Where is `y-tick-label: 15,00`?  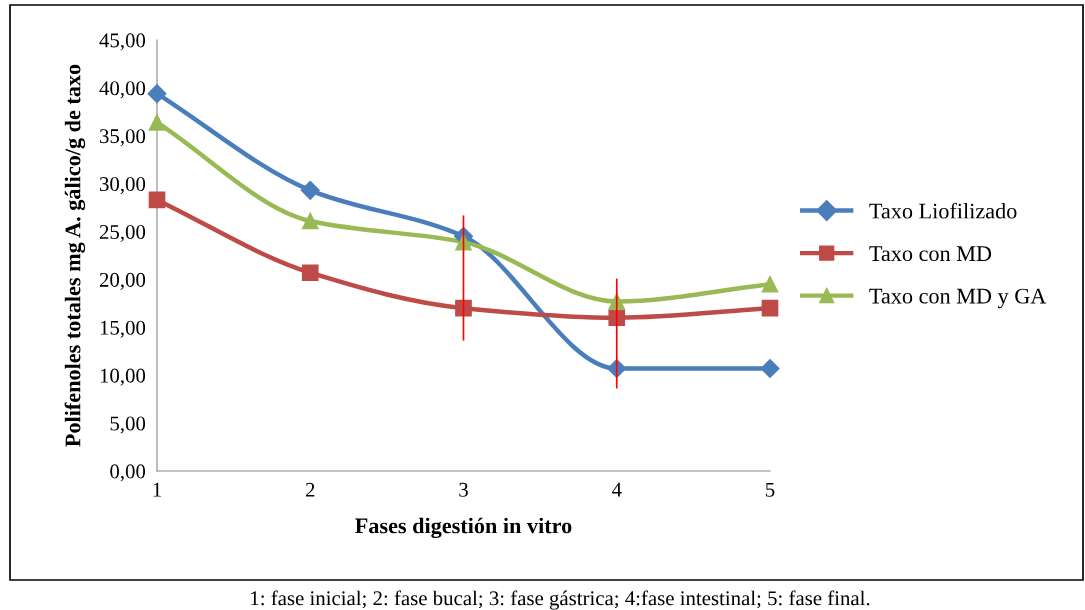 y-tick-label: 15,00 is located at coordinates (123, 329).